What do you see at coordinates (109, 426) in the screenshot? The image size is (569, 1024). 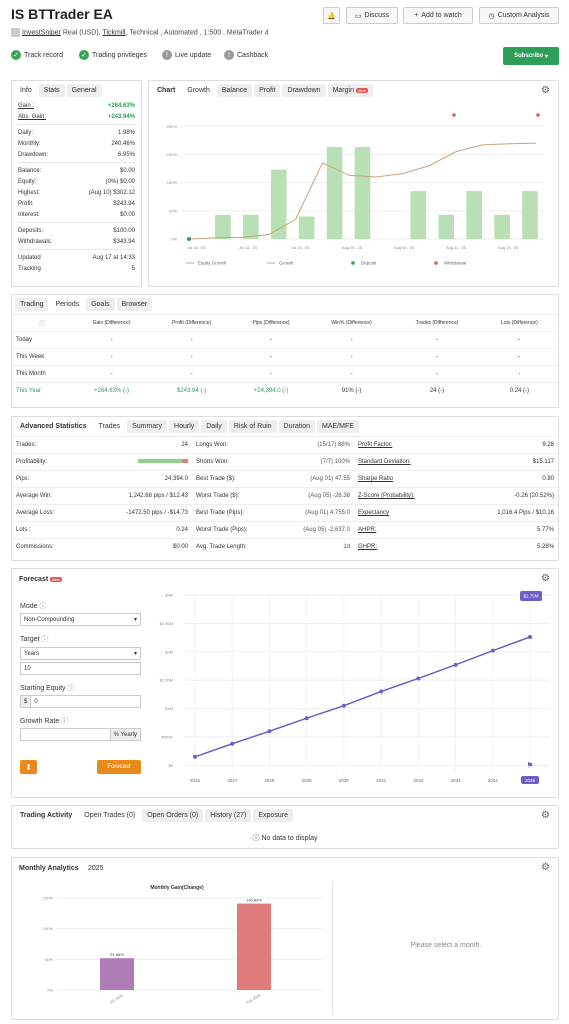 I see `tab-trades: Trades` at bounding box center [109, 426].